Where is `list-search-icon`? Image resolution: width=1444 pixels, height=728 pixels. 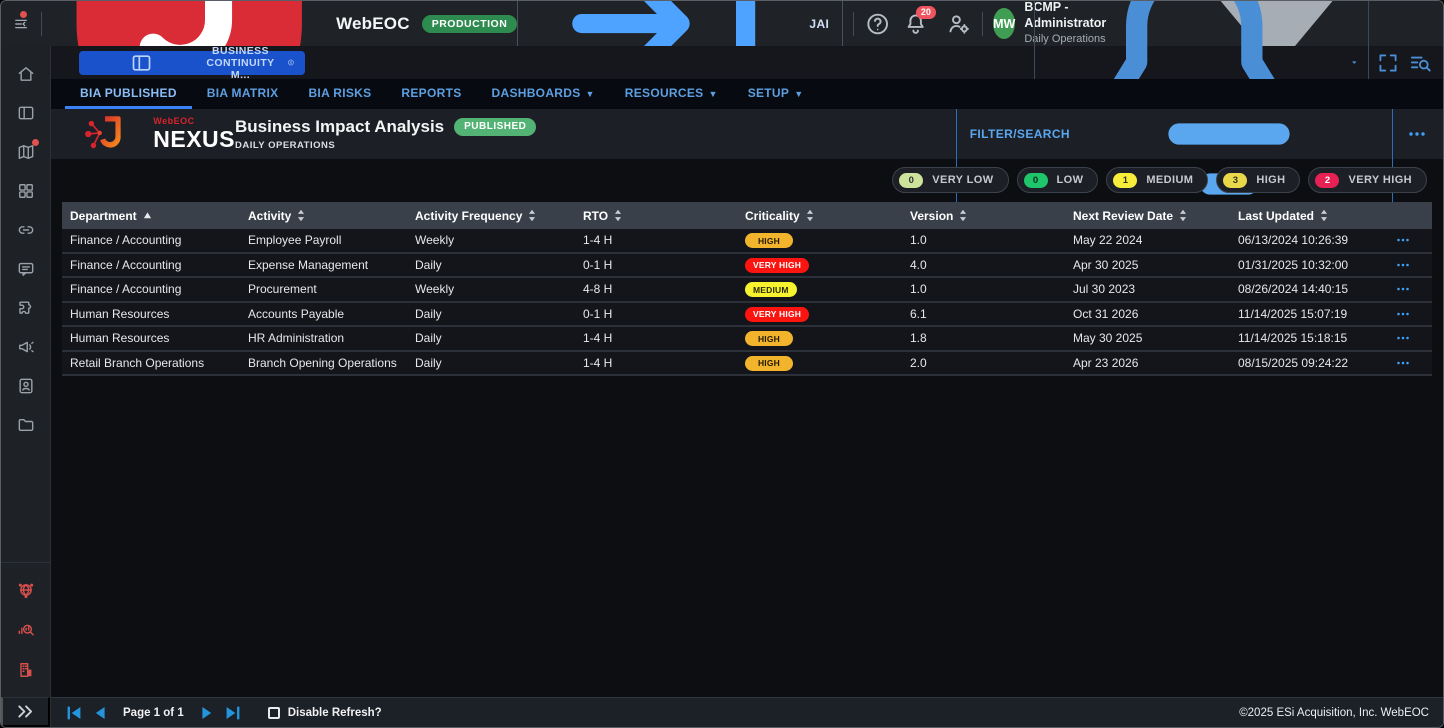
list-search-icon is located at coordinates (1420, 63).